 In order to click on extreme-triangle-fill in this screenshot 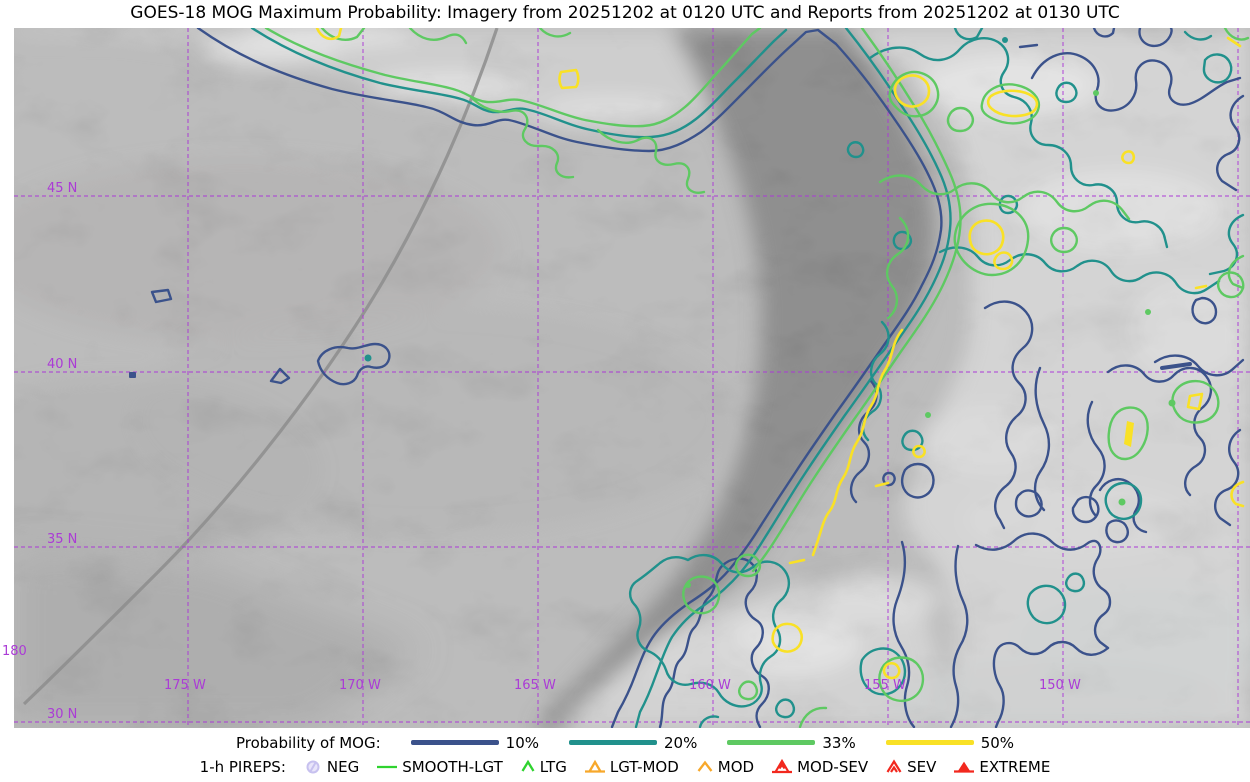, I will do `click(964, 766)`.